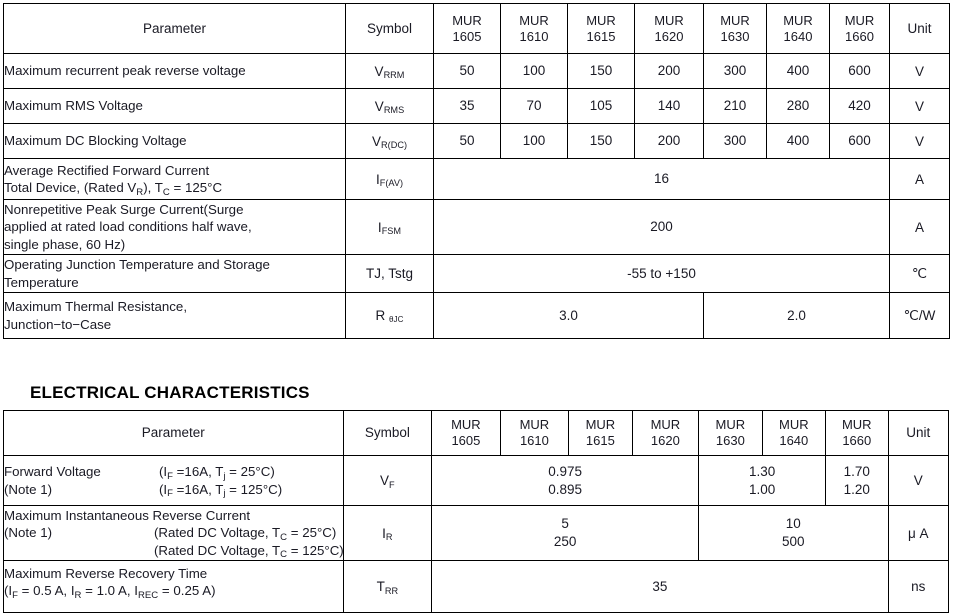 This screenshot has height=614, width=957. Describe the element at coordinates (798, 28) in the screenshot. I see `header-part-mur1640: MUR 1640` at that location.